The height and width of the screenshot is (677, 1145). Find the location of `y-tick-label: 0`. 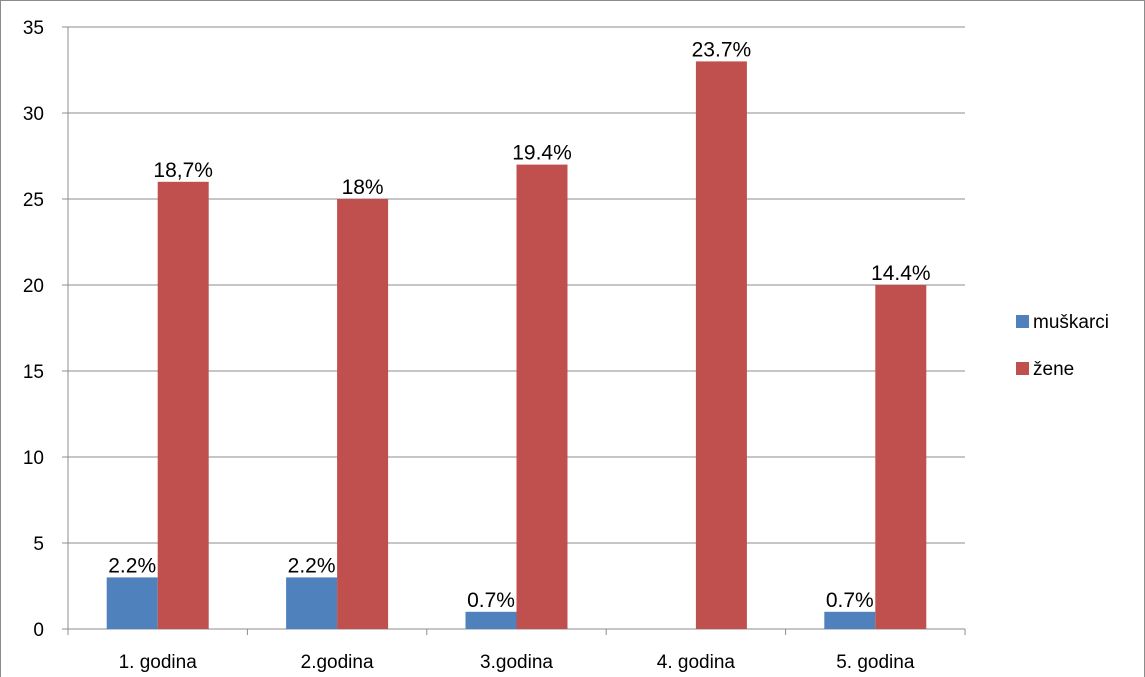

y-tick-label: 0 is located at coordinates (38, 630).